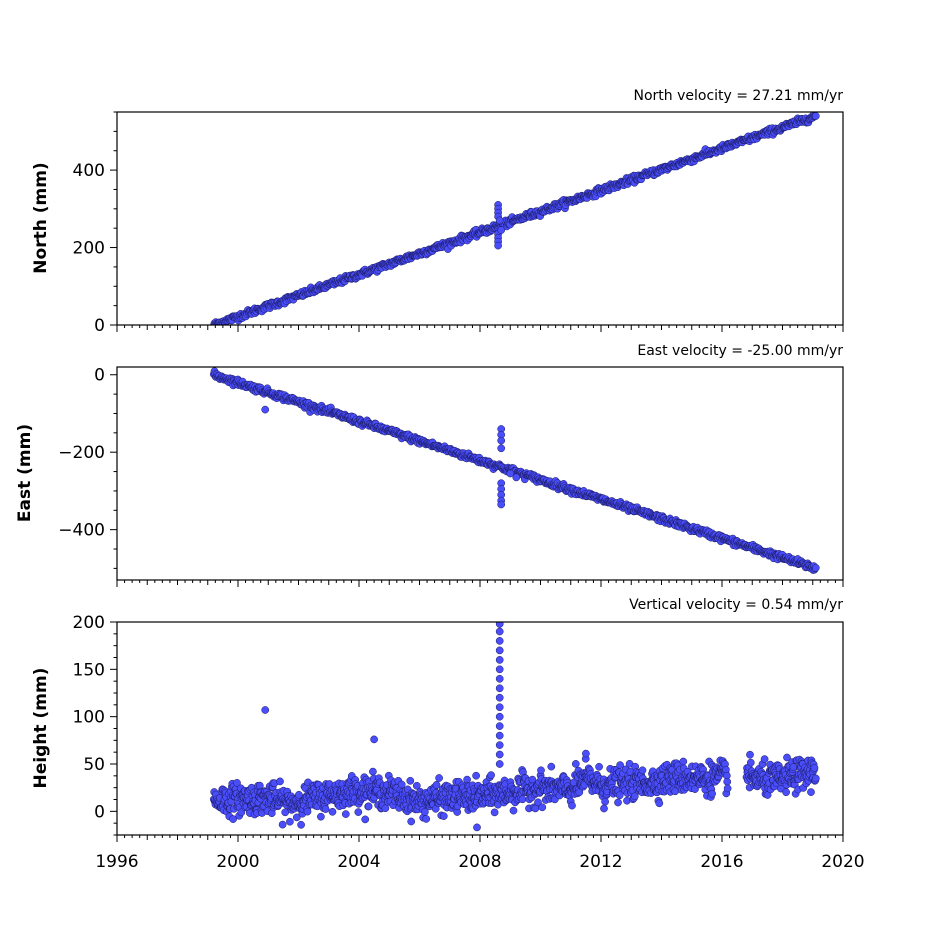 Image resolution: width=937 pixels, height=937 pixels. I want to click on height-x-ticks, so click(480, 838).